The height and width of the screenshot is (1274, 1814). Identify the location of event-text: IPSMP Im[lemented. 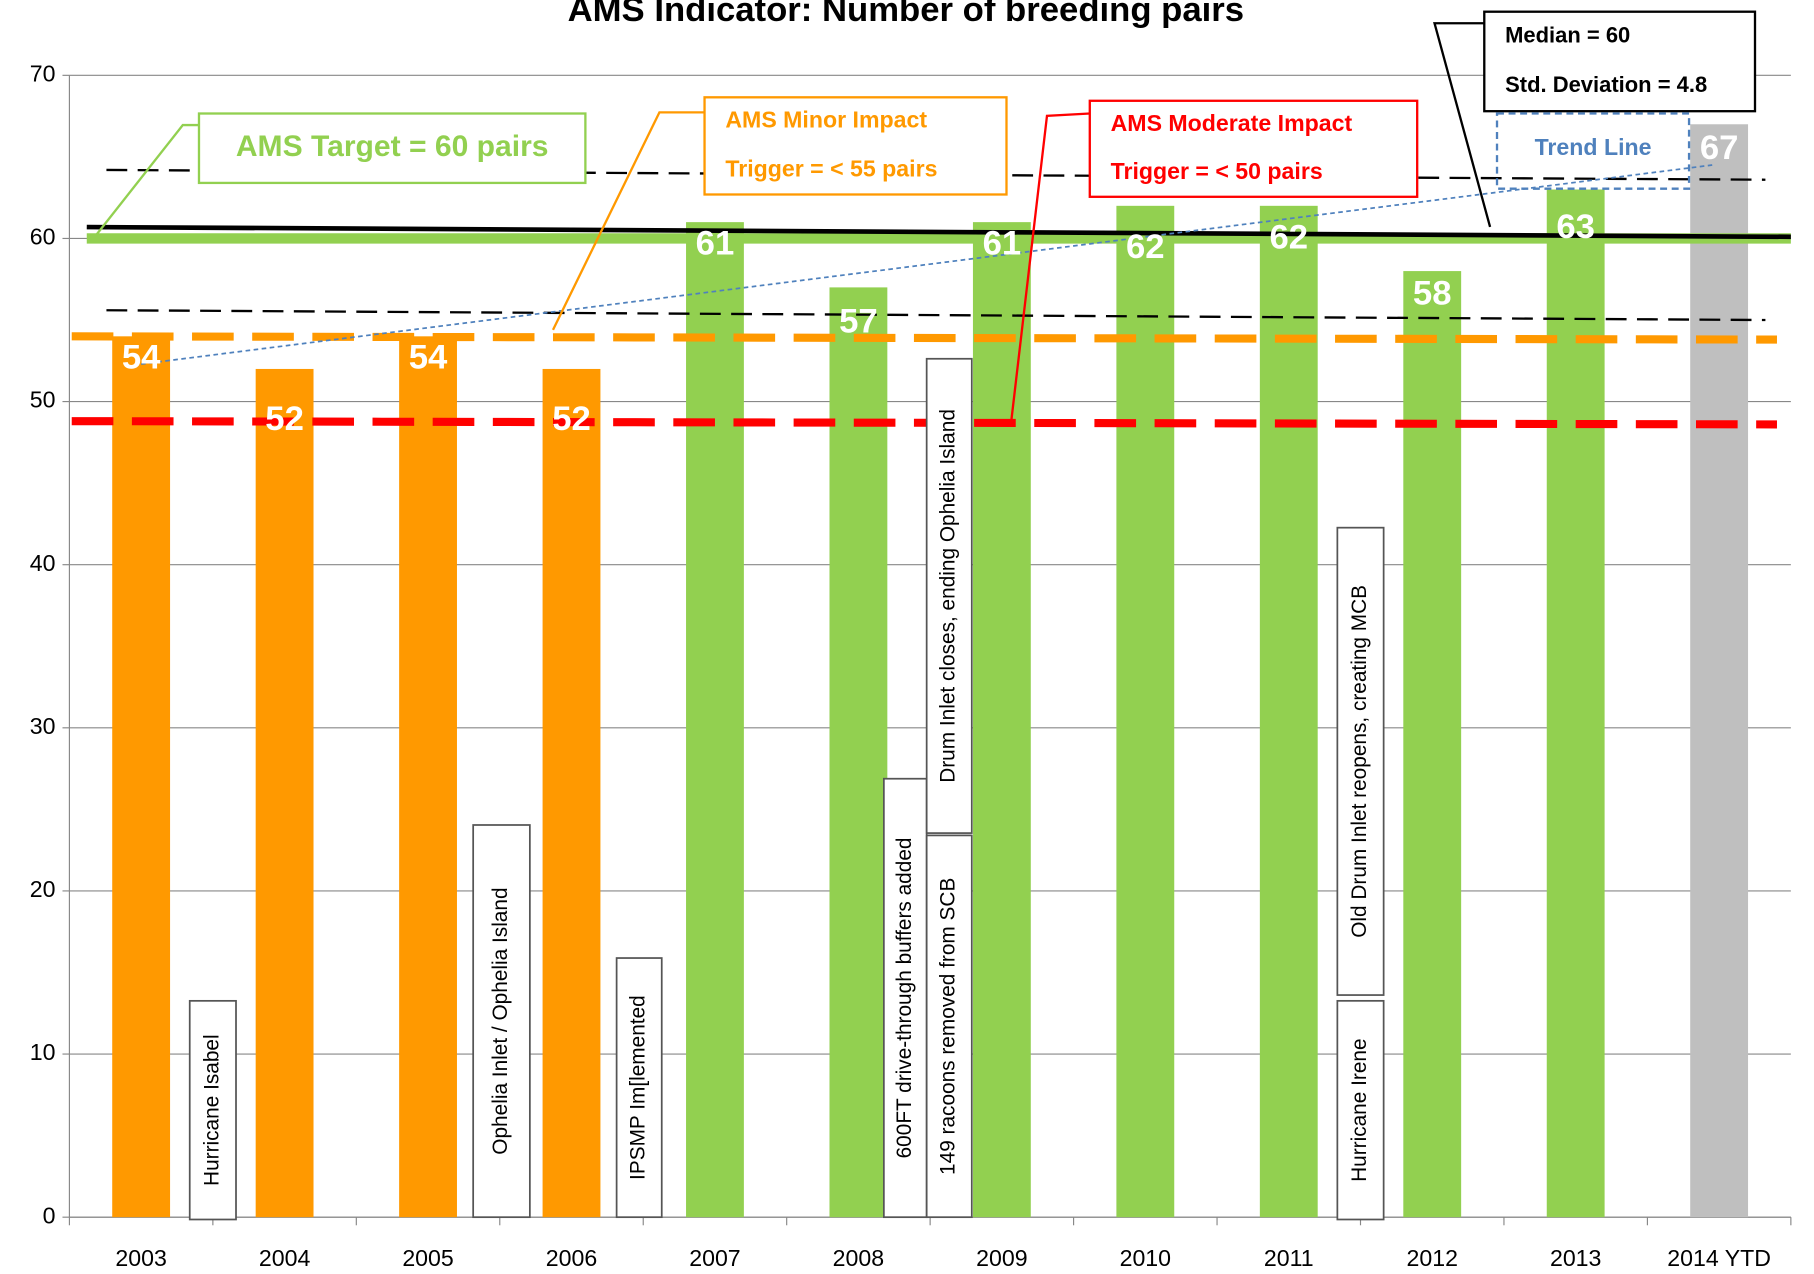
(638, 1087).